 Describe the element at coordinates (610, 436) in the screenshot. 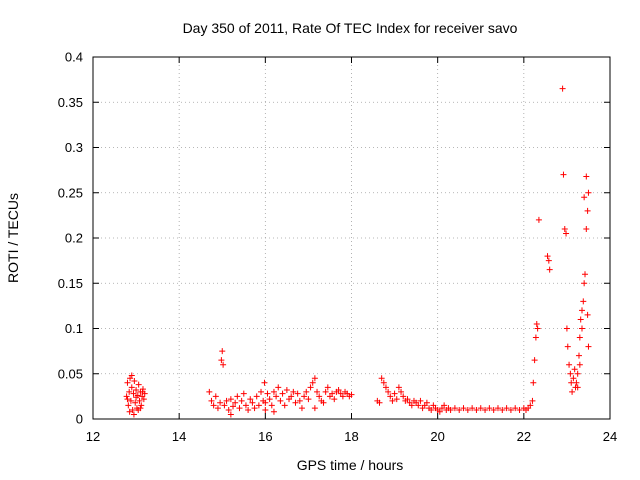

I see `x-tick-label: 24` at that location.